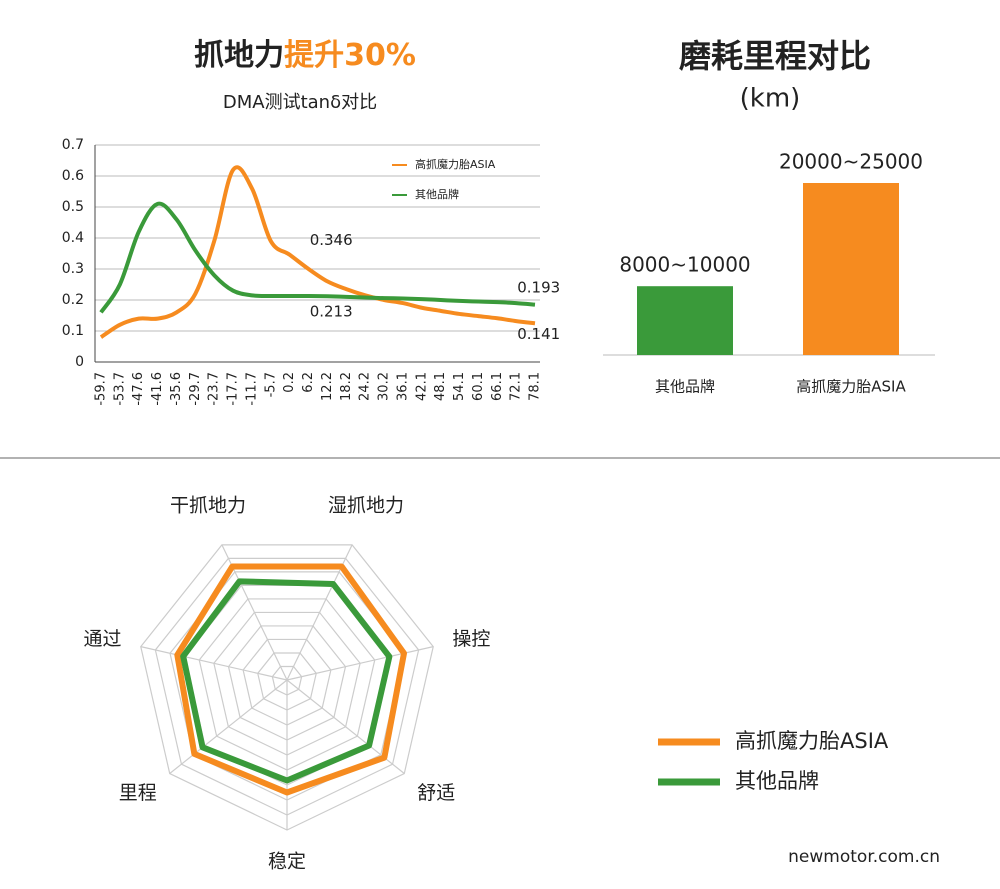 Image resolution: width=1000 pixels, height=889 pixels. Describe the element at coordinates (516, 386) in the screenshot. I see `x-tick-label: 72.1` at that location.